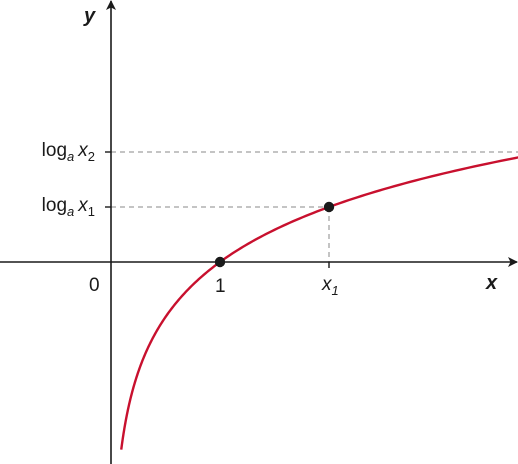  What do you see at coordinates (491, 283) in the screenshot?
I see `x-axis-label: x` at bounding box center [491, 283].